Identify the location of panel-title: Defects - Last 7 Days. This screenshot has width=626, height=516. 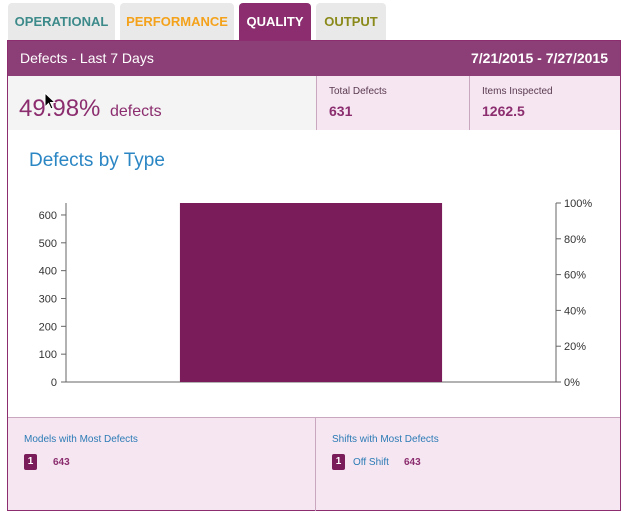
(87, 58).